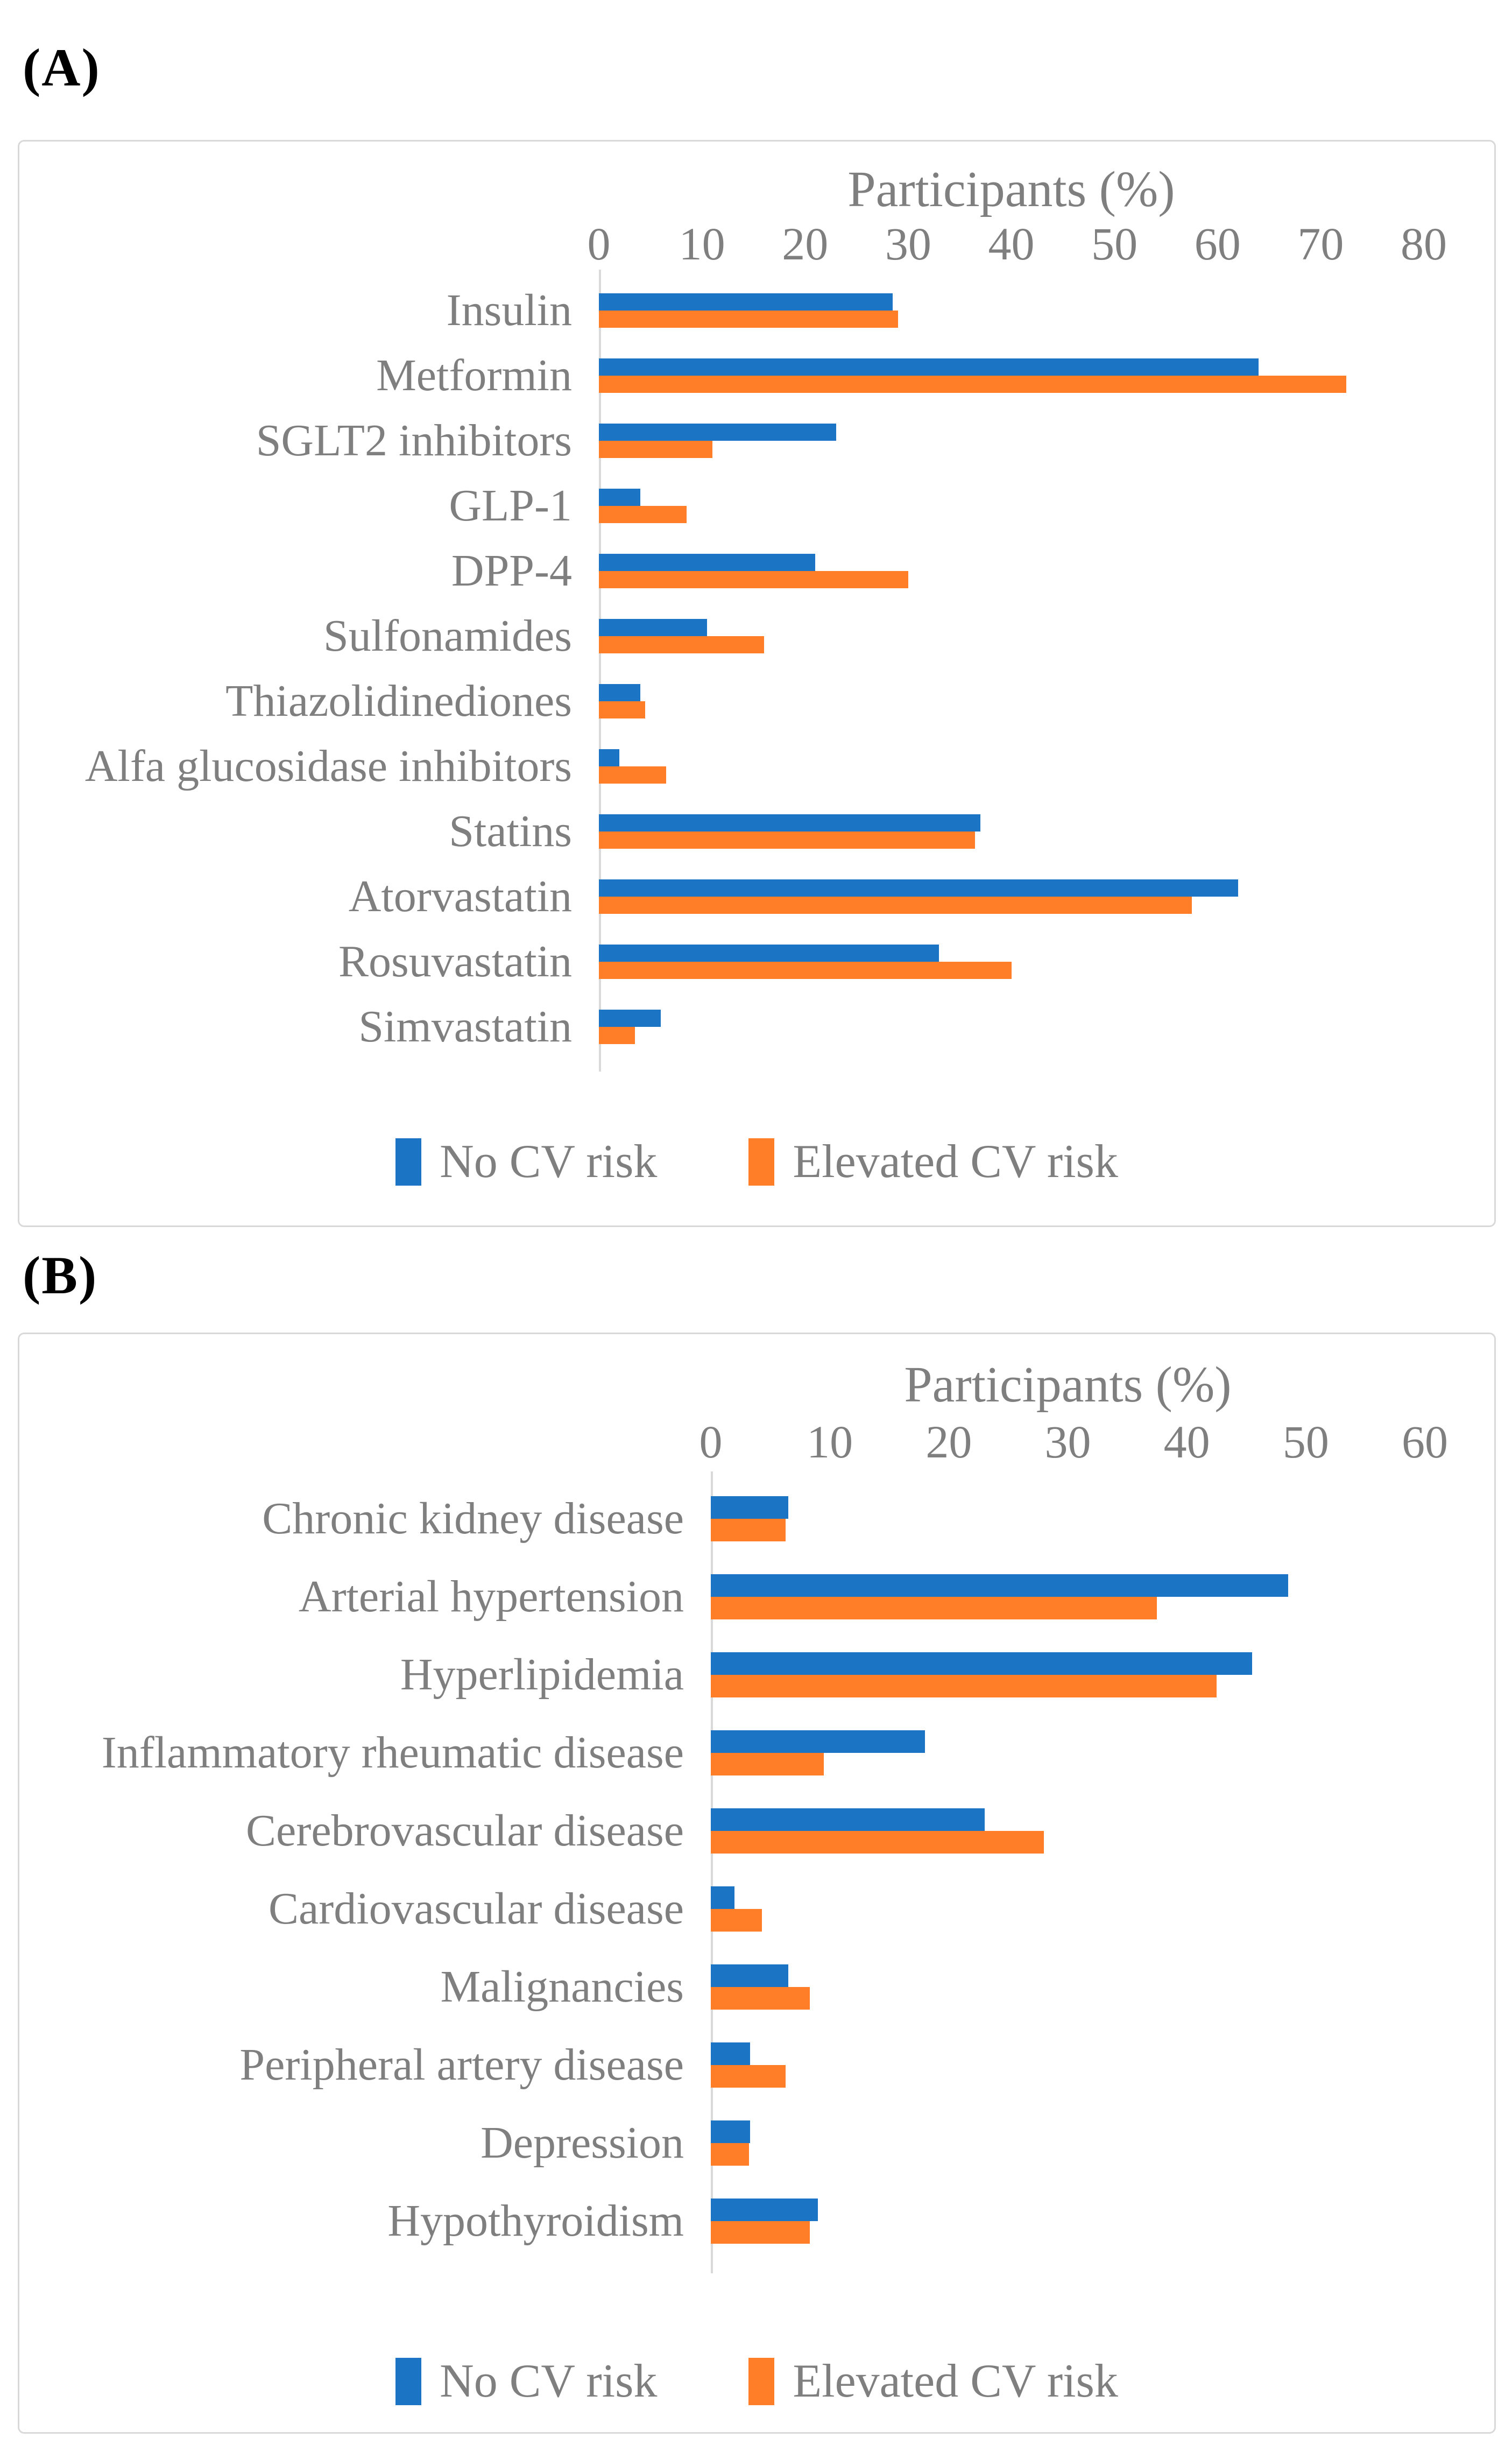 Image resolution: width=1512 pixels, height=2445 pixels. Describe the element at coordinates (761, 2381) in the screenshot. I see `legend-swatch-elevated-cv-risk` at that location.